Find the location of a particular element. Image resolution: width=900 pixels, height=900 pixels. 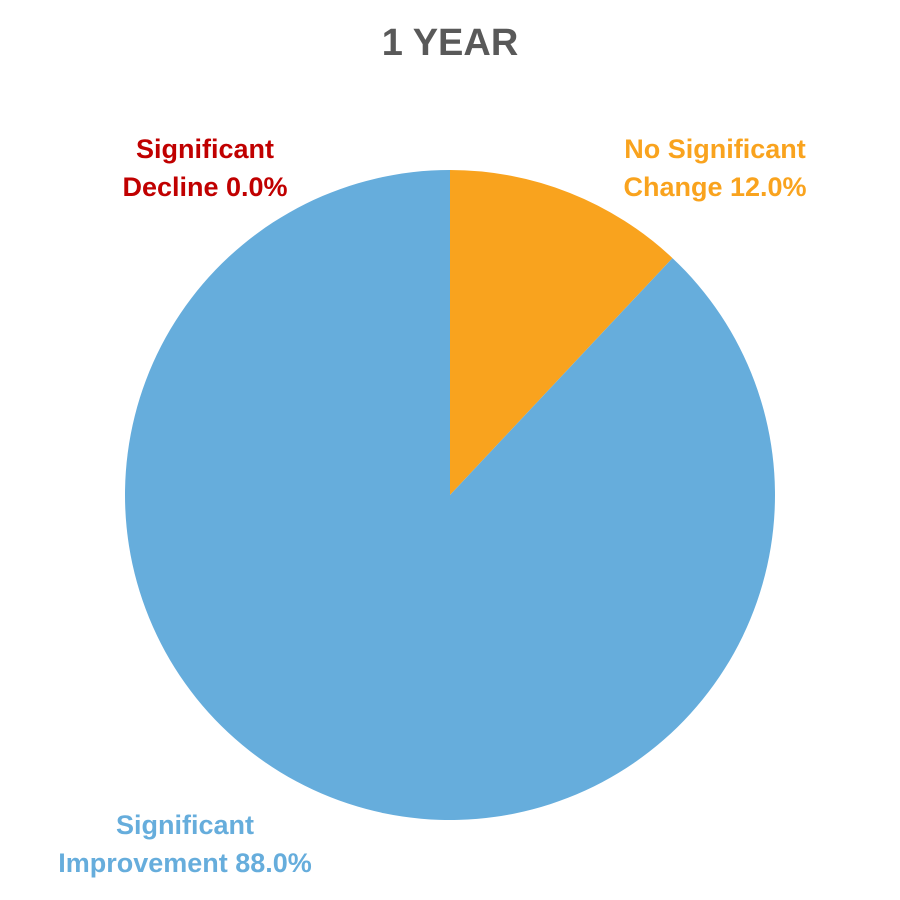

slice-label-significant-improvement: Significant Improvement 88.0% is located at coordinates (185, 844).